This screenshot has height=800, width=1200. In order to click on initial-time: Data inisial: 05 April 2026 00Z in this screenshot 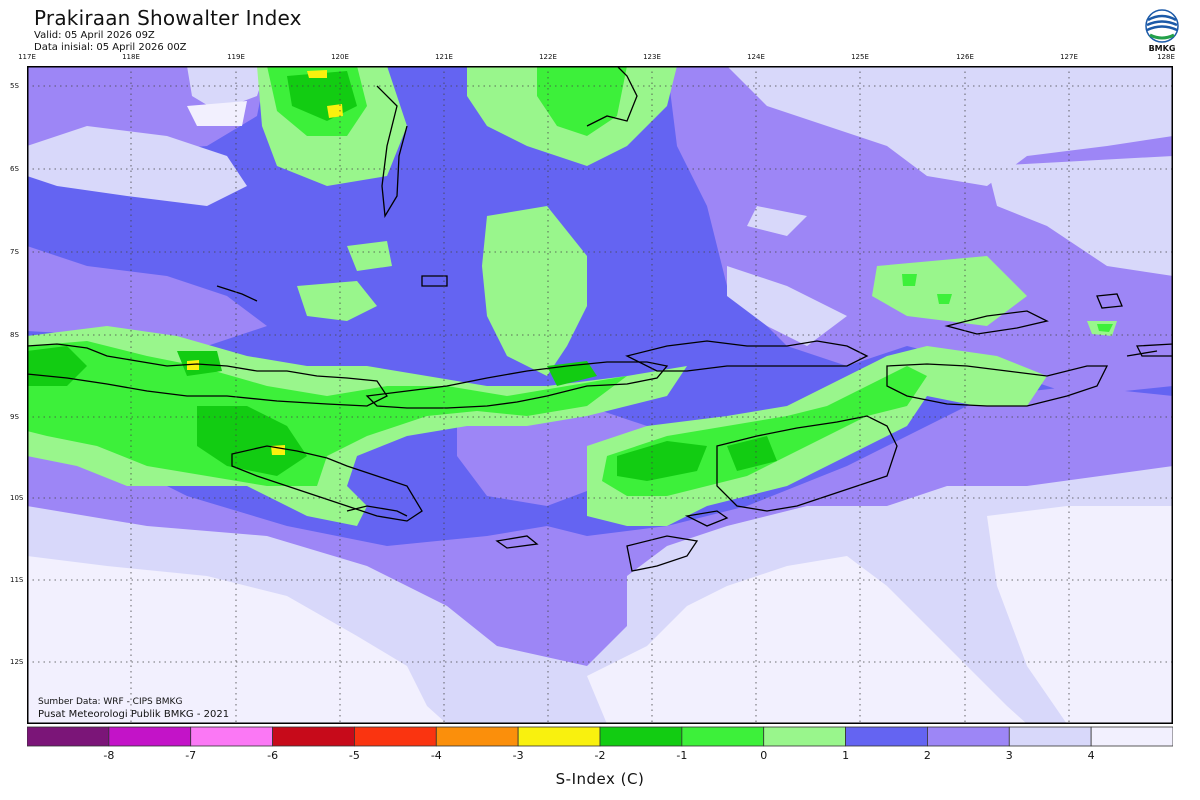, I will do `click(110, 47)`.